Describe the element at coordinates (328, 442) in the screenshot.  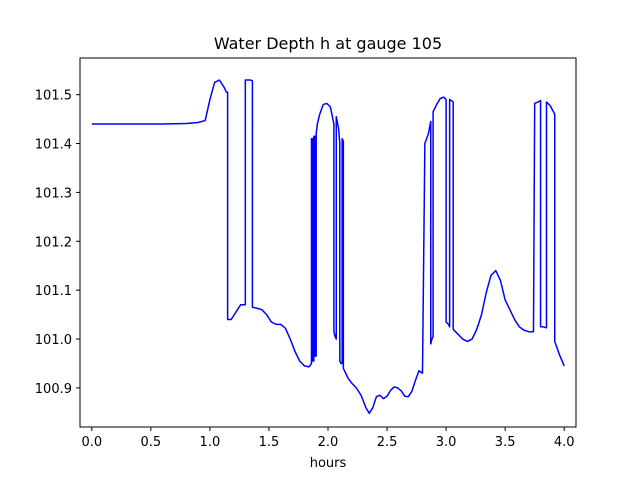
I see `x-tick-label: 2.0` at that location.